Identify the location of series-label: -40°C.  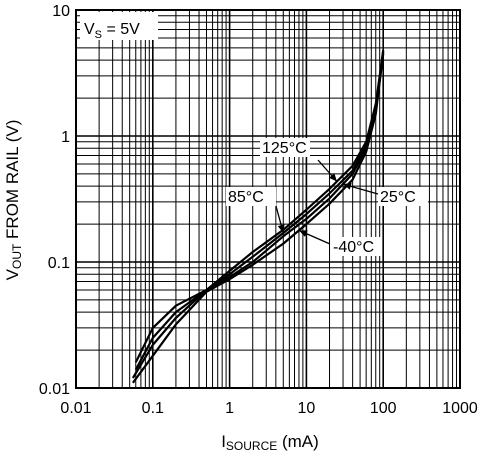
(353, 247).